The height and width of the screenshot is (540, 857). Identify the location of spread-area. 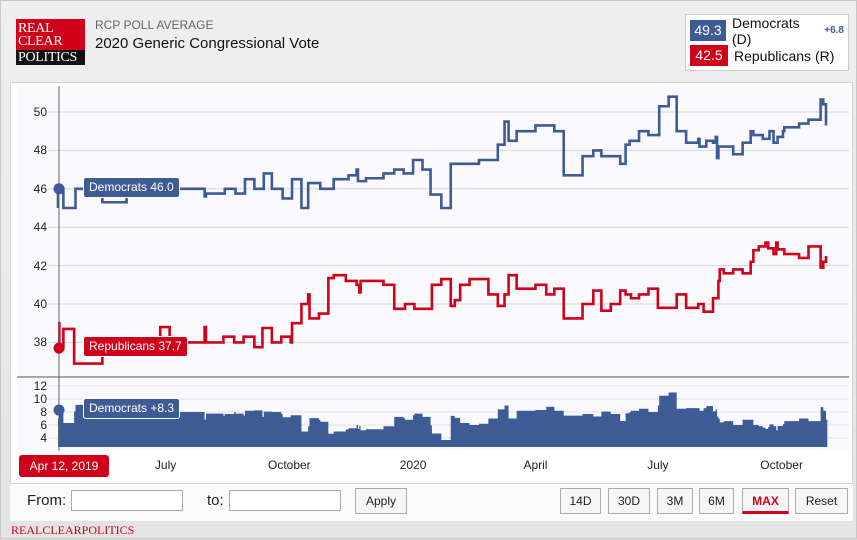
(443, 419).